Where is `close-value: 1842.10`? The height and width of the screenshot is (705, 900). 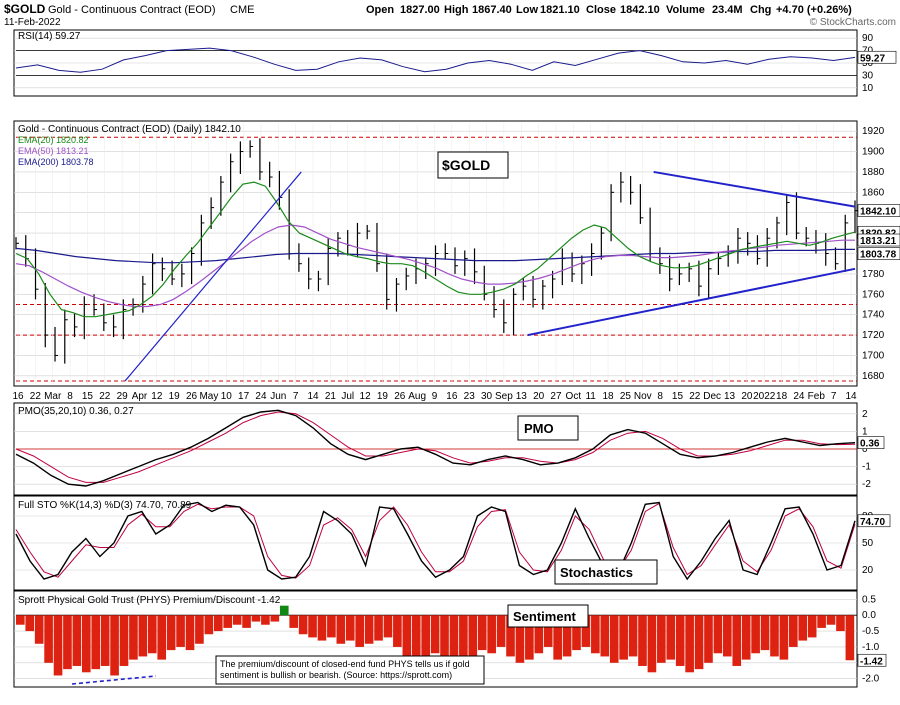 close-value: 1842.10 is located at coordinates (640, 10).